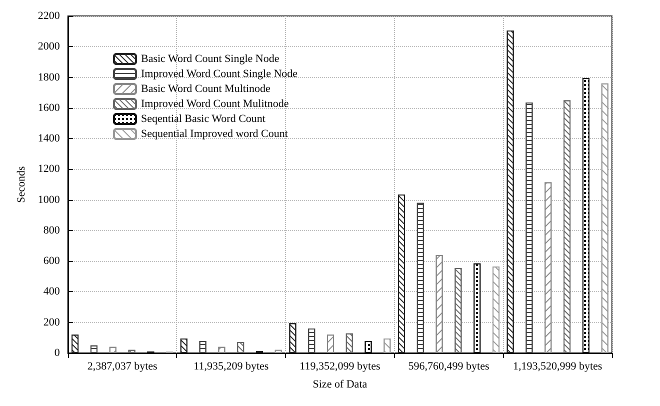 The height and width of the screenshot is (406, 660). What do you see at coordinates (51, 292) in the screenshot?
I see `y-tick-label: 400` at bounding box center [51, 292].